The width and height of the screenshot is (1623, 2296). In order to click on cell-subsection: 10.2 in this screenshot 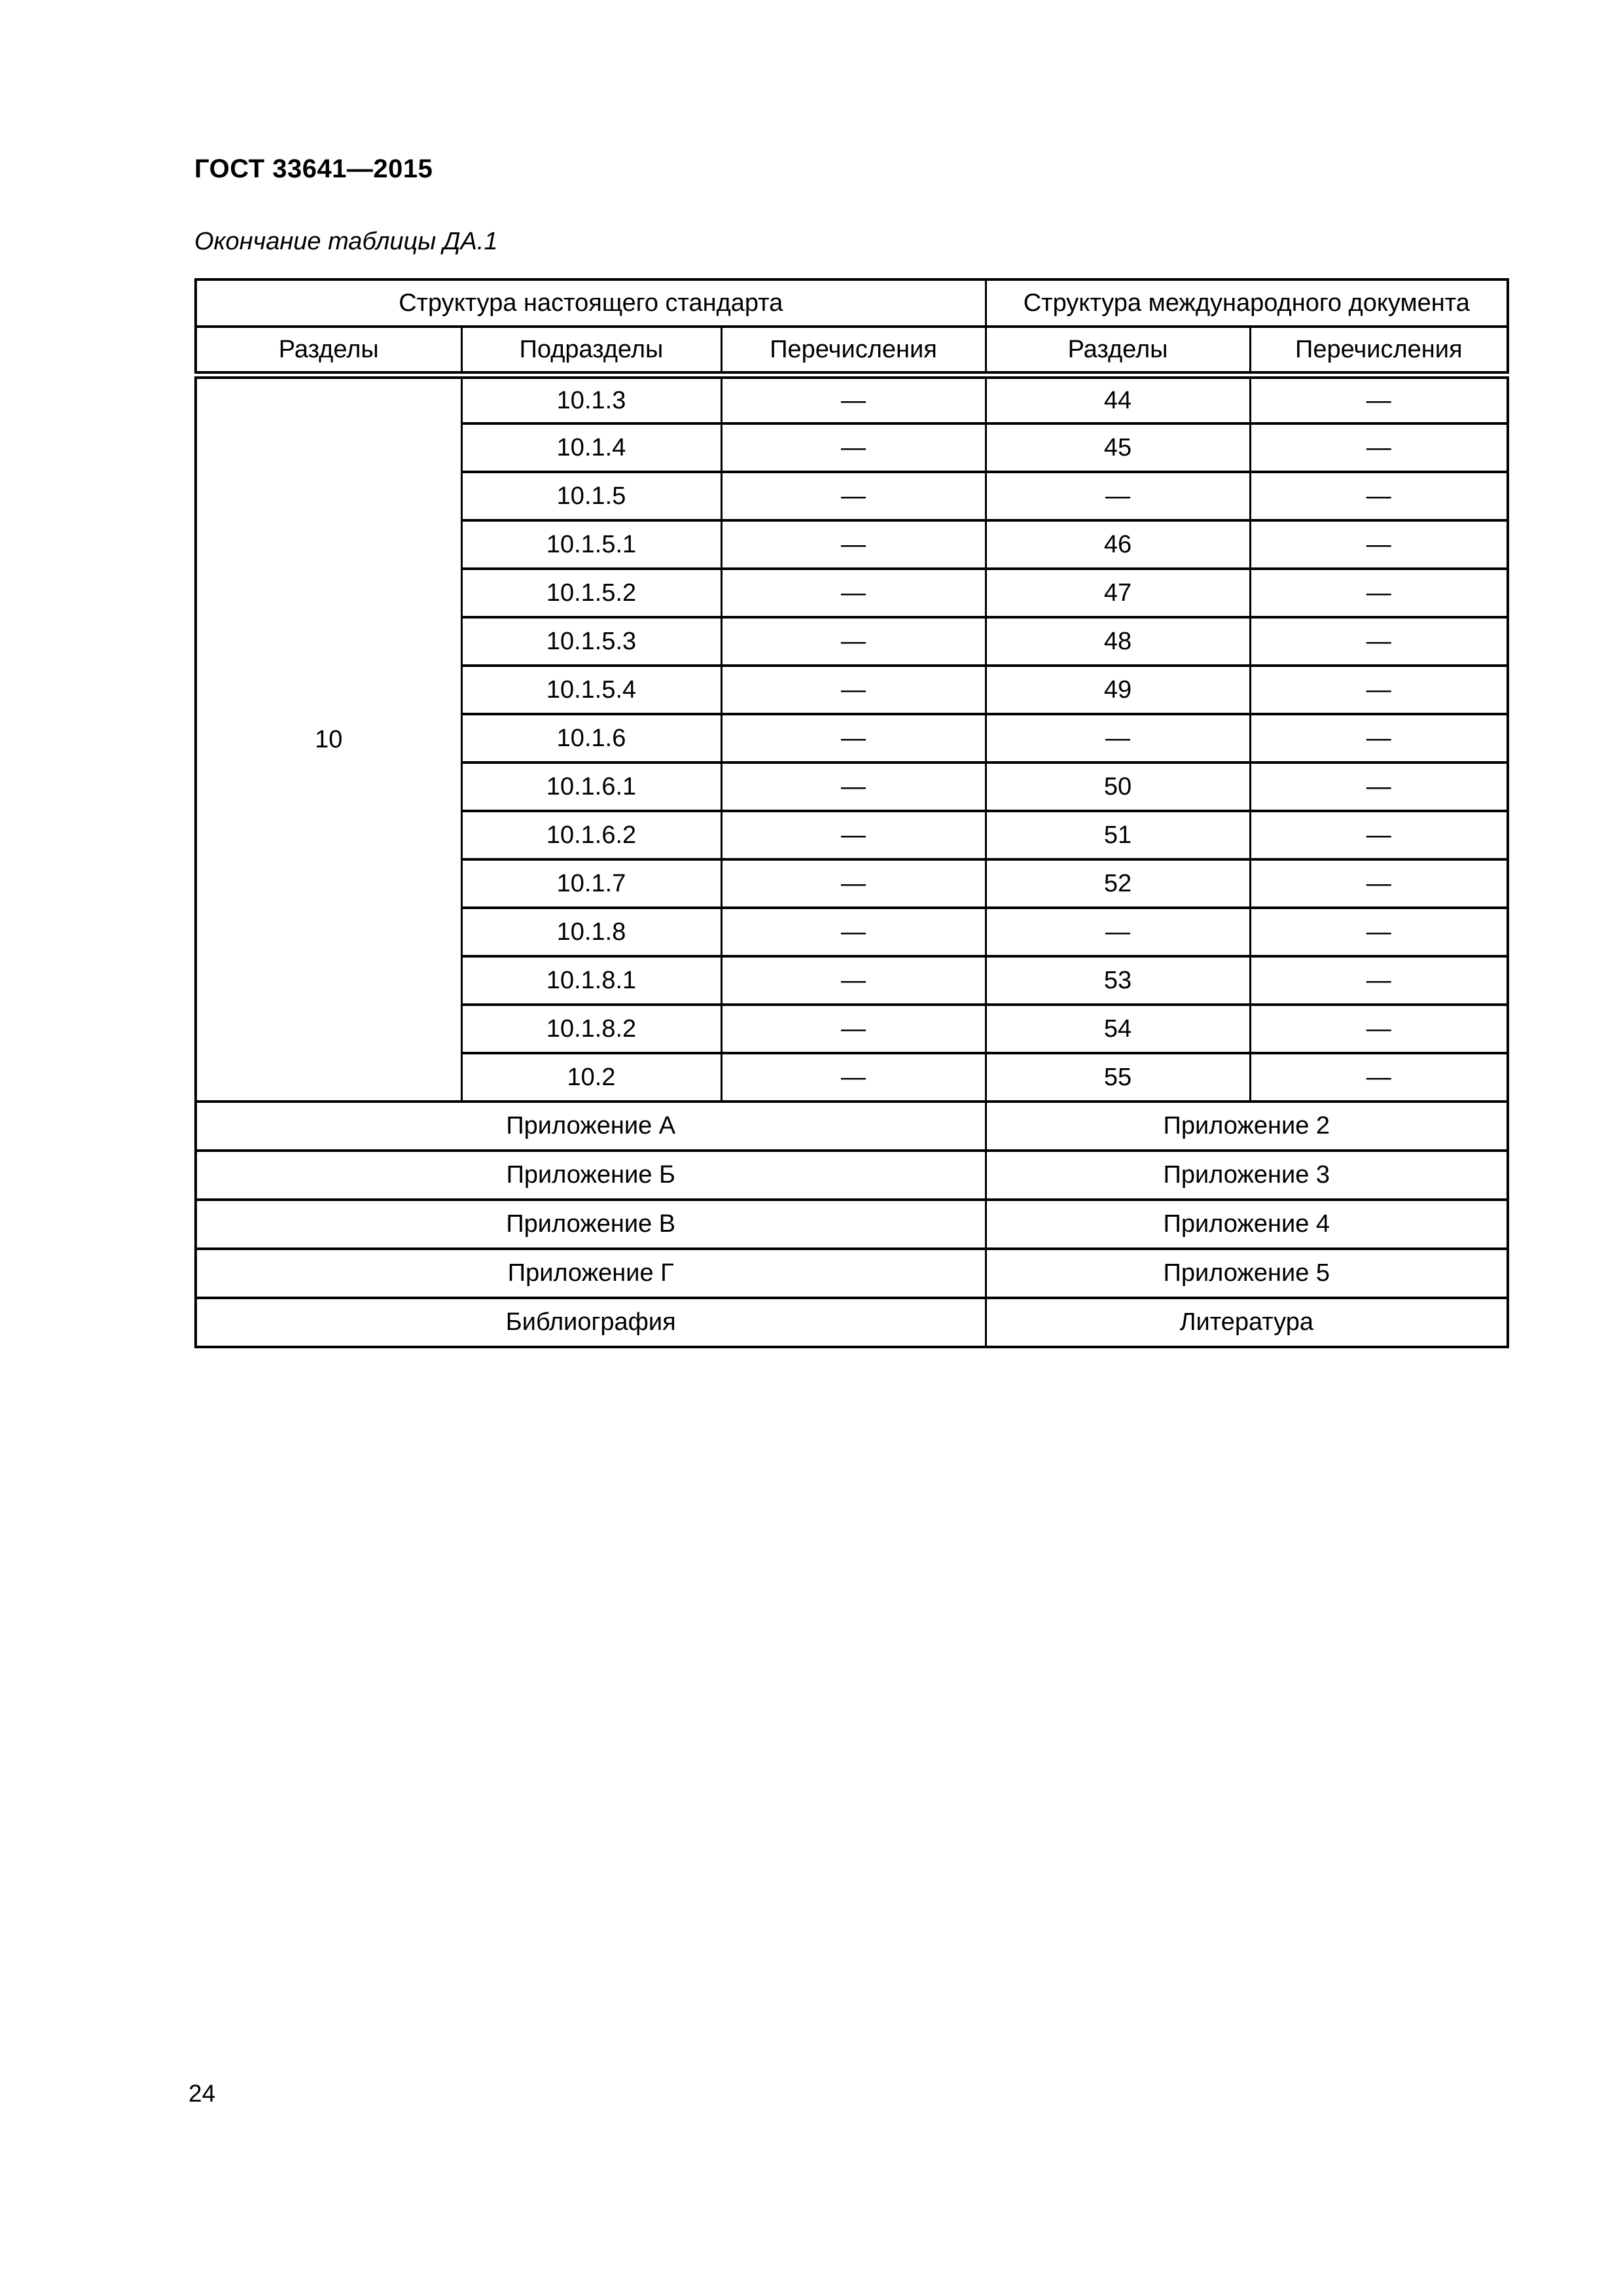, I will do `click(591, 1077)`.